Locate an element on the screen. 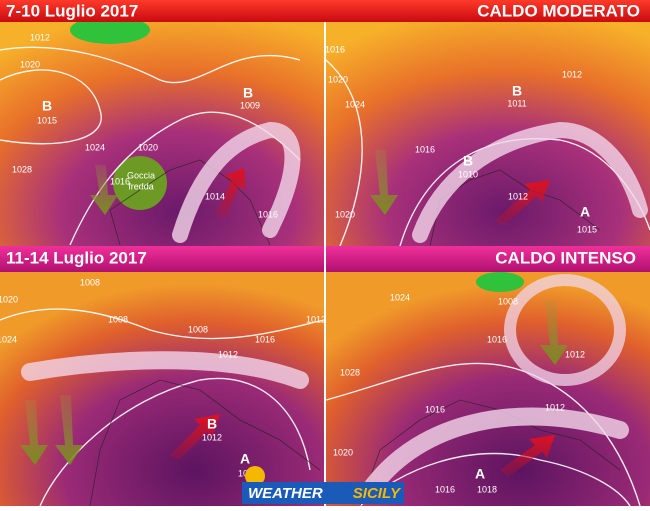 This screenshot has width=650, height=511. logo-box is located at coordinates (323, 493).